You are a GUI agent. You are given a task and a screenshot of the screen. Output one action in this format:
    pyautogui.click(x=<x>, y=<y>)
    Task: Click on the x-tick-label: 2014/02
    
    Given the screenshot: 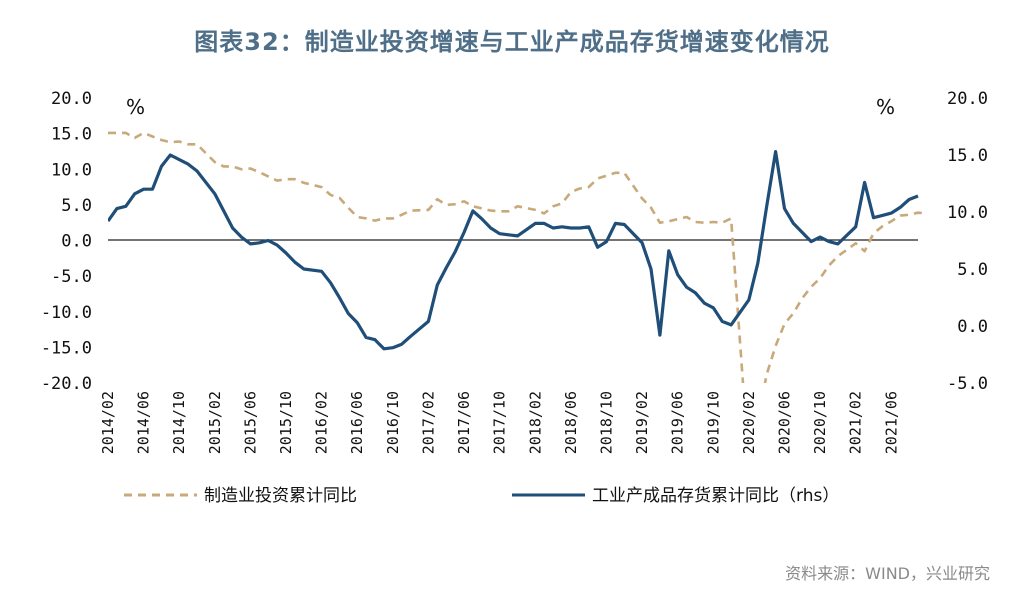 What is the action you would take?
    pyautogui.click(x=108, y=422)
    